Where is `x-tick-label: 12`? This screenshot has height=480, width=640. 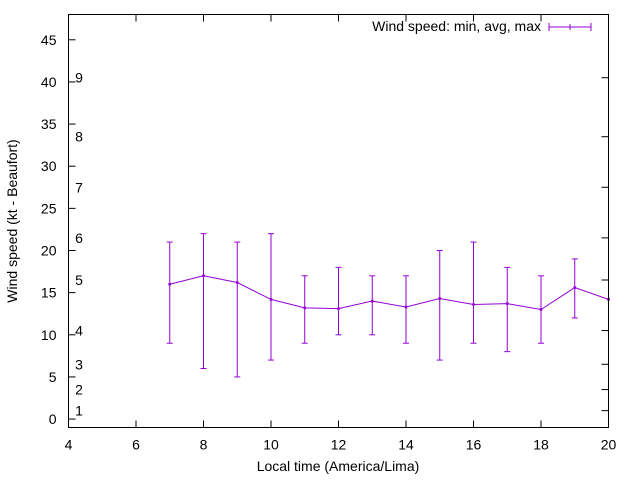 x-tick-label: 12 is located at coordinates (339, 445).